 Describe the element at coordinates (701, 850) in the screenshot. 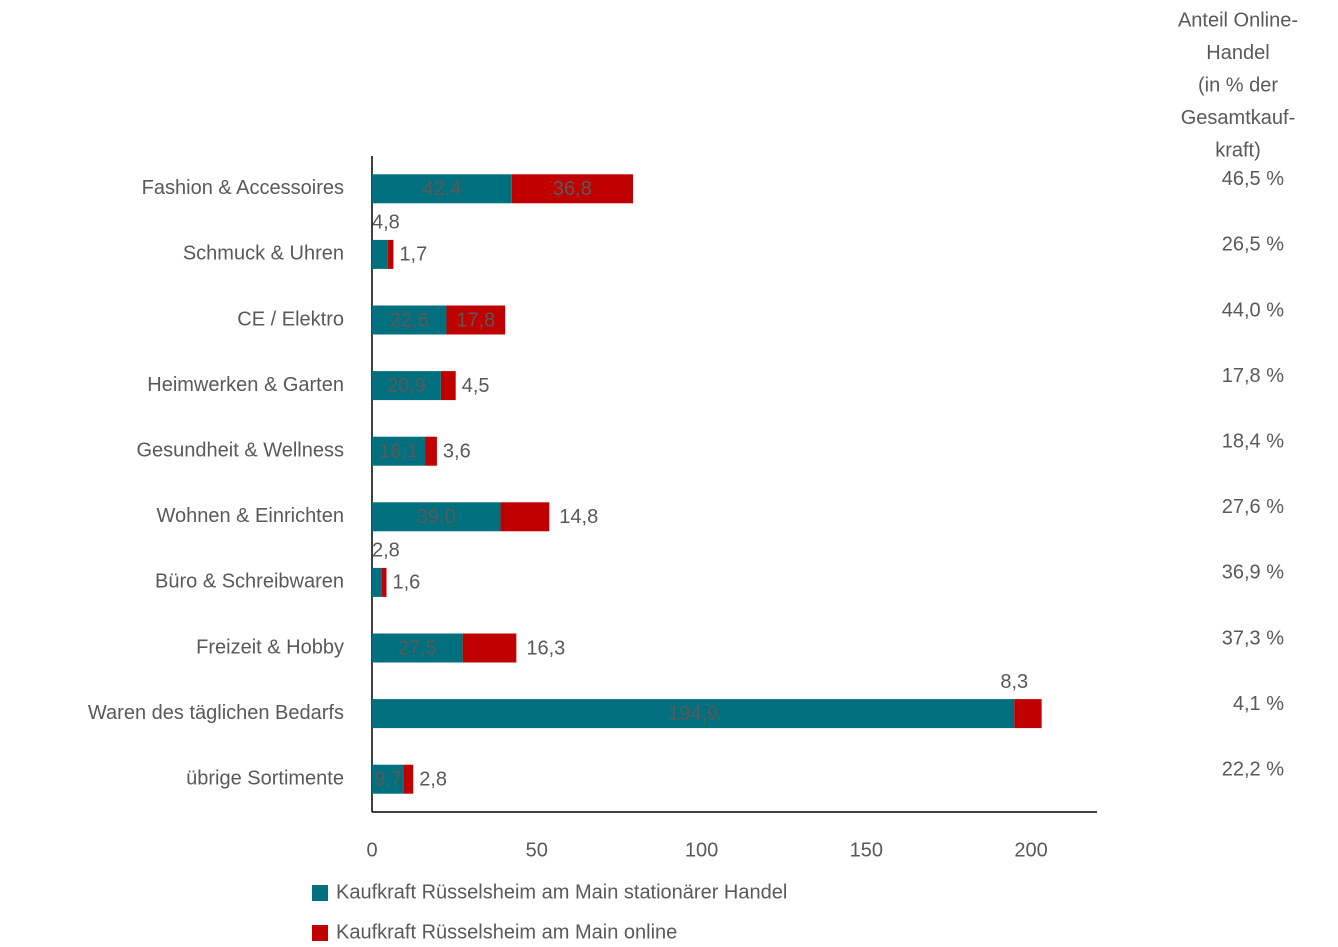

I see `x-tick-label: 100` at that location.